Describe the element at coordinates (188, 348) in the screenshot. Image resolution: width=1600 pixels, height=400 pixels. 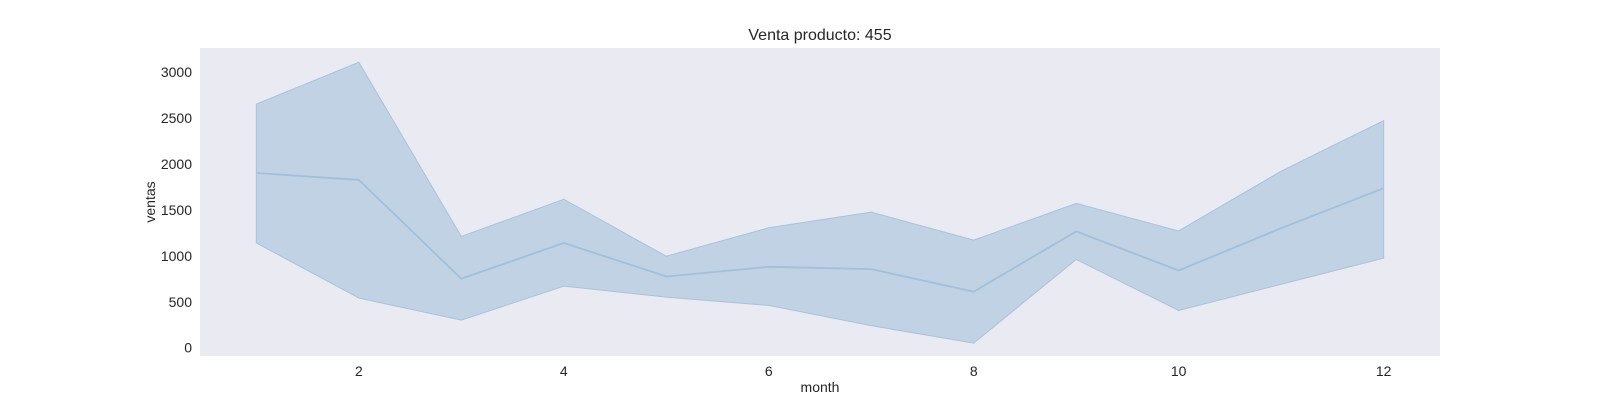
I see `y-tick-label: 0` at that location.